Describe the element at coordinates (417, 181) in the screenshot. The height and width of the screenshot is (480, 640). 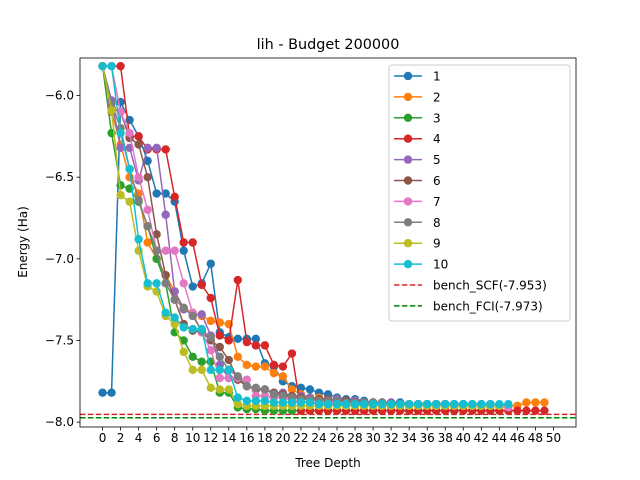
I see `legend-item: 6` at that location.